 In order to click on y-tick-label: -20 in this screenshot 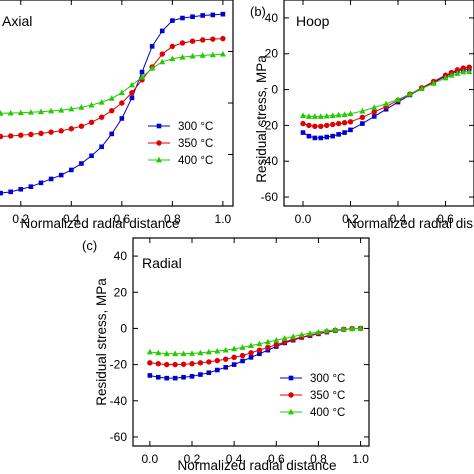, I will do `click(119, 365)`.